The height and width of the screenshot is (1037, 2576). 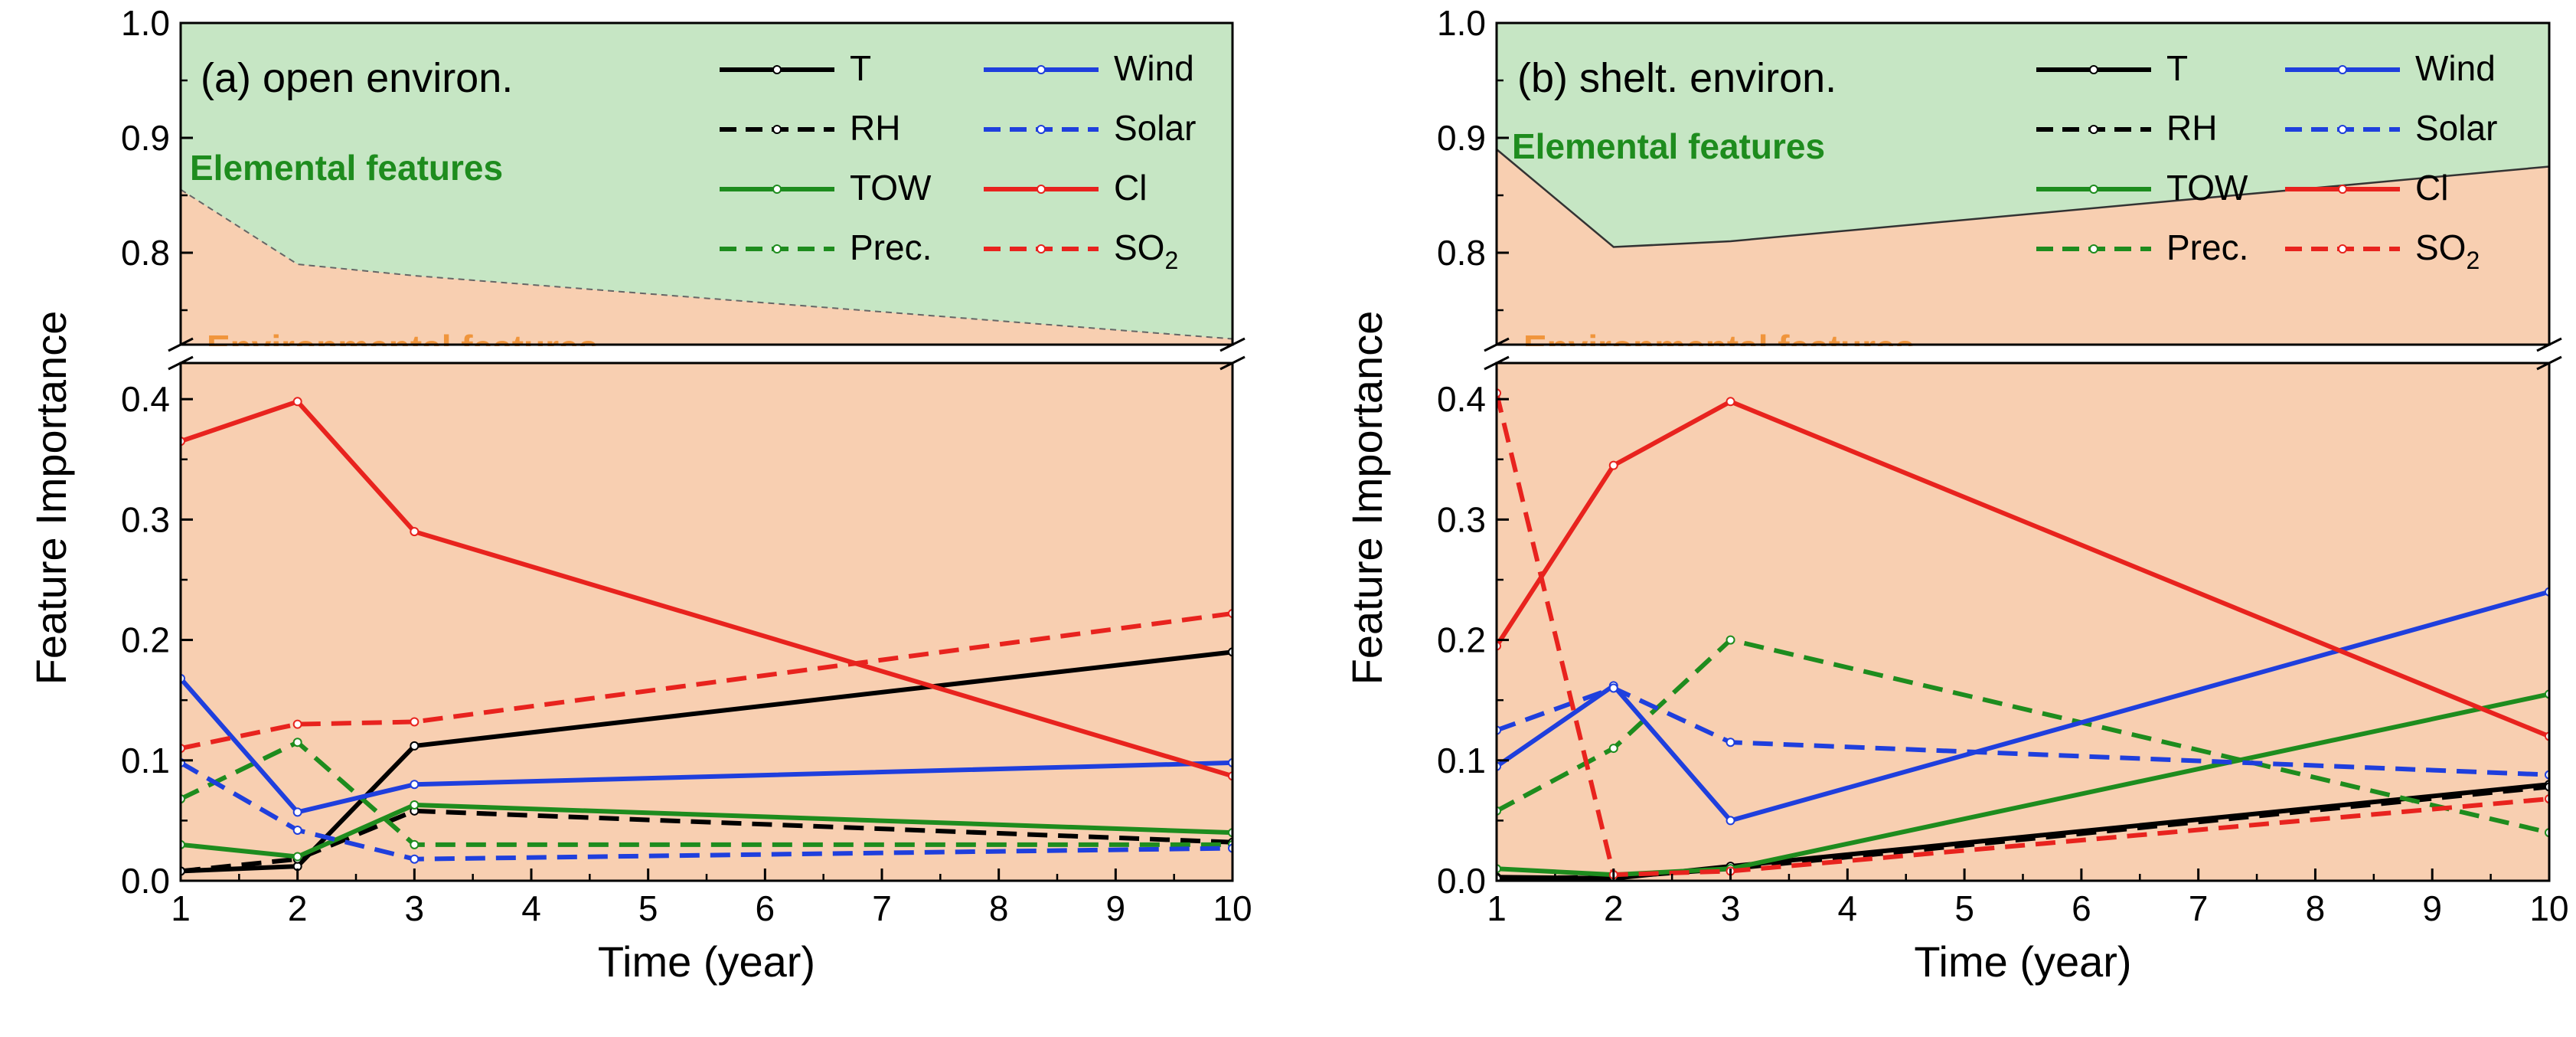 I want to click on upper-axes-frame, so click(x=706, y=183).